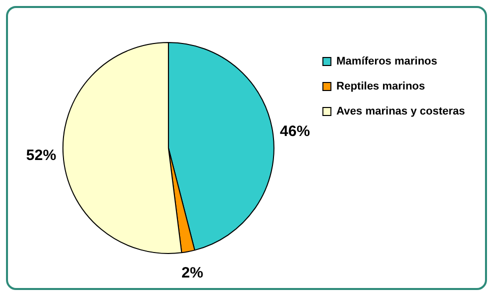 This screenshot has height=296, width=493. I want to click on legend-label: Mamíferos marinos, so click(387, 62).